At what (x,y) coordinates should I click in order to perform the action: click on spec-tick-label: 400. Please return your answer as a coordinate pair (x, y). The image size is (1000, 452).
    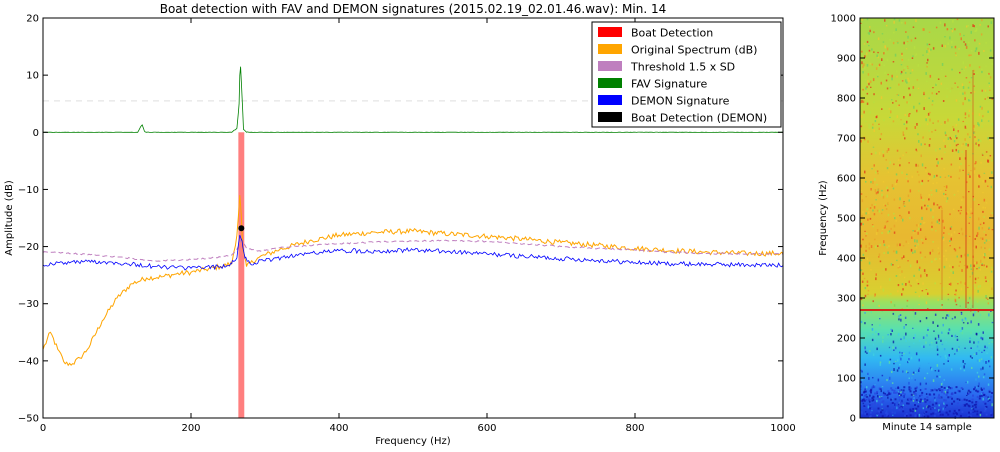
    Looking at the image, I should click on (846, 259).